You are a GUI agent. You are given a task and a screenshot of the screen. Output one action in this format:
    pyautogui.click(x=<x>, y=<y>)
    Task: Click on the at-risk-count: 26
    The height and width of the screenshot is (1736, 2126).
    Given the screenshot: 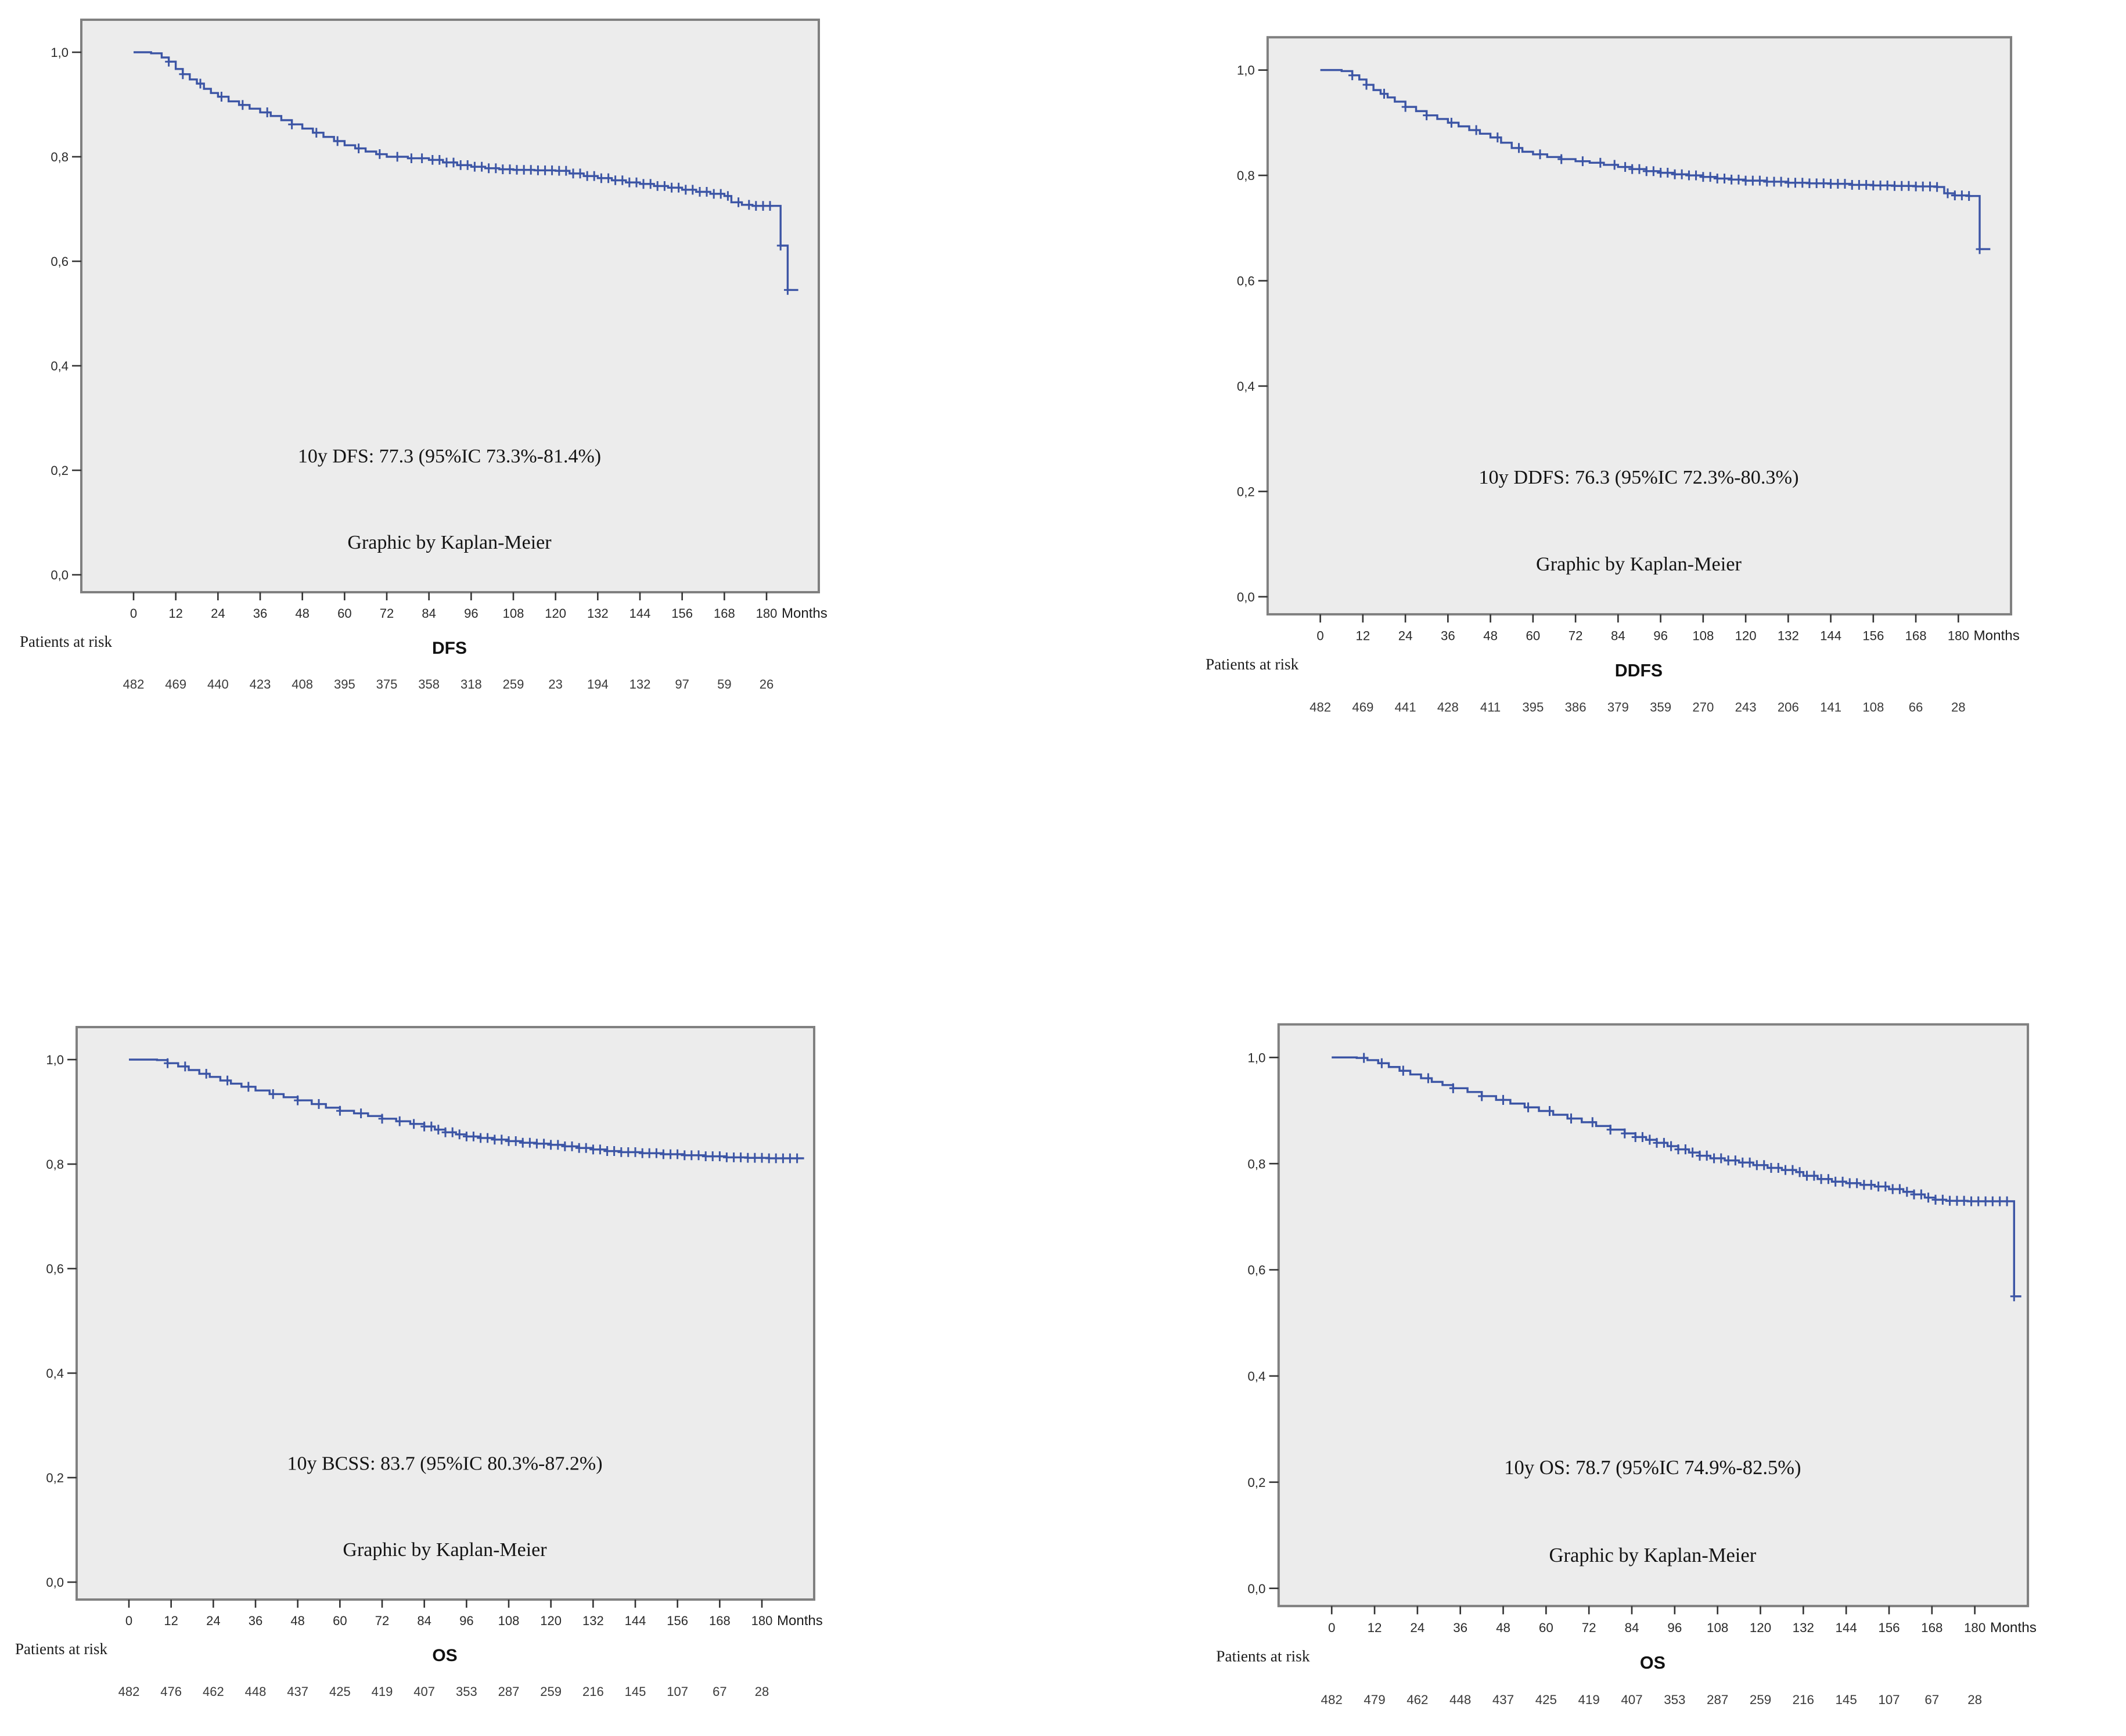 What is the action you would take?
    pyautogui.click(x=767, y=684)
    